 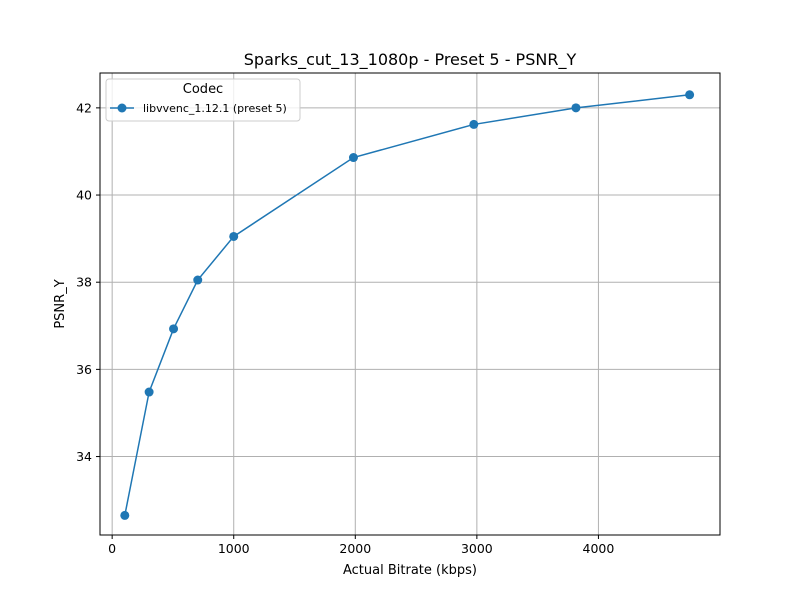 What do you see at coordinates (84, 195) in the screenshot?
I see `y-tick-label: 40` at bounding box center [84, 195].